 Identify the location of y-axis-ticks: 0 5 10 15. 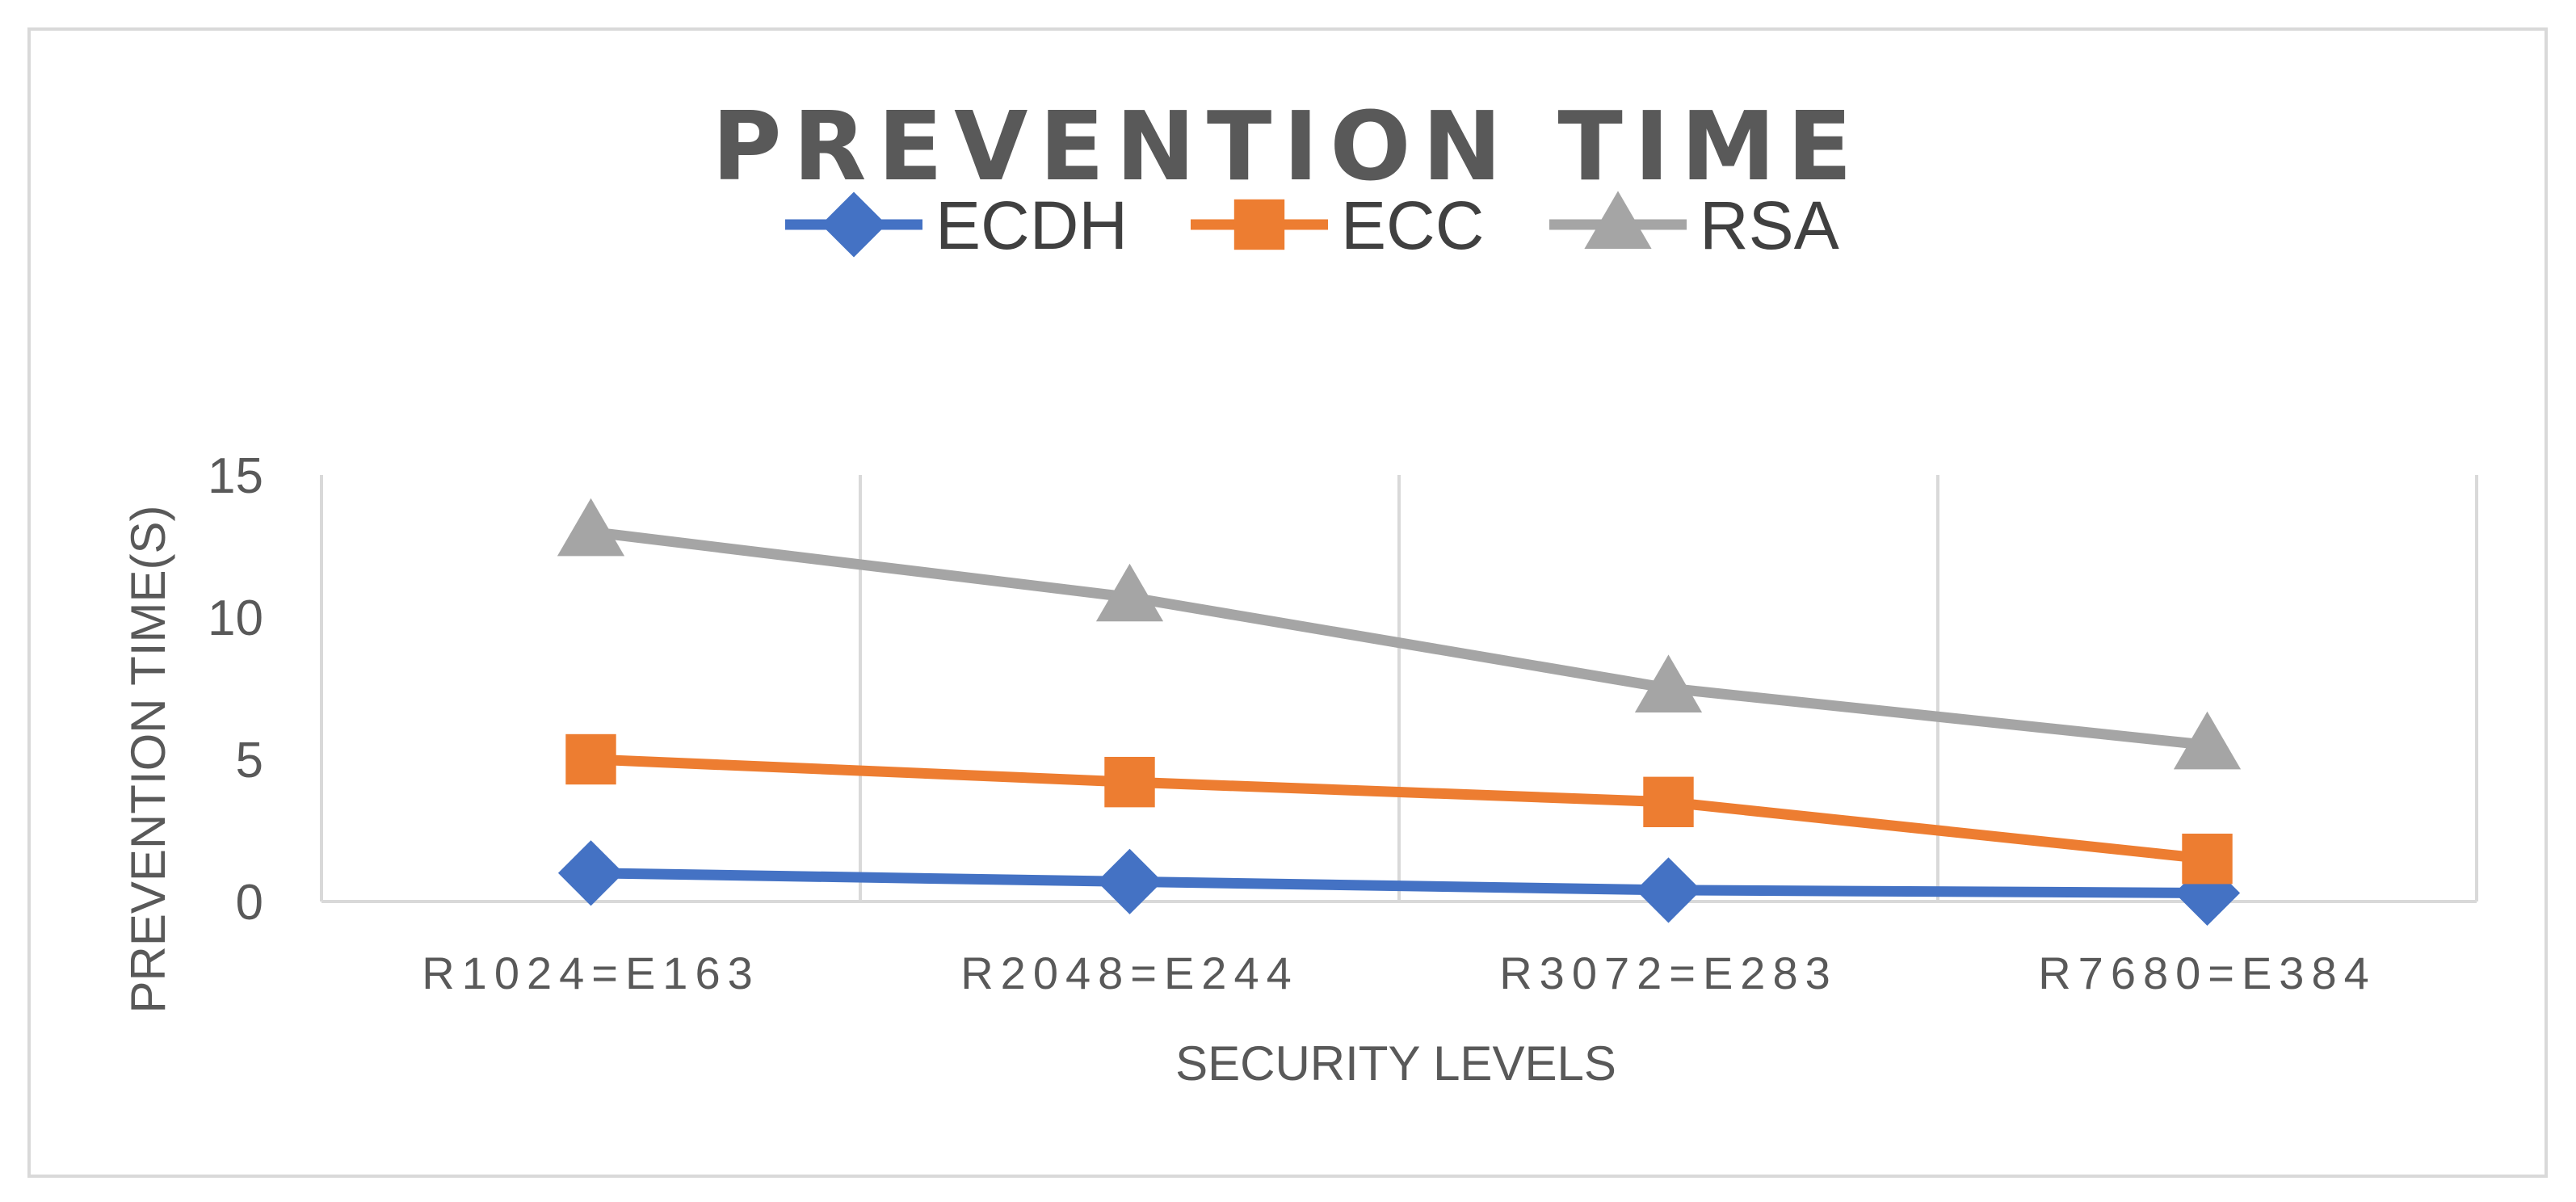
(235, 689).